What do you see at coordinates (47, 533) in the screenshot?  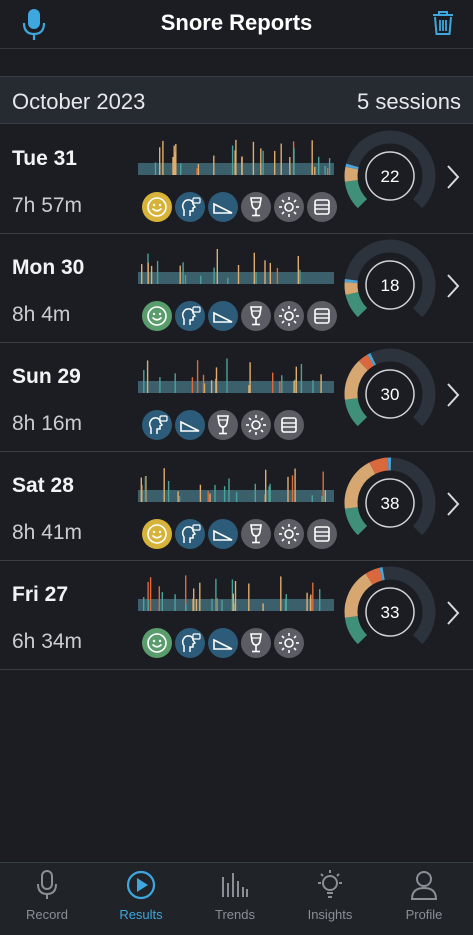 I see `session-duration: 8h 41m` at bounding box center [47, 533].